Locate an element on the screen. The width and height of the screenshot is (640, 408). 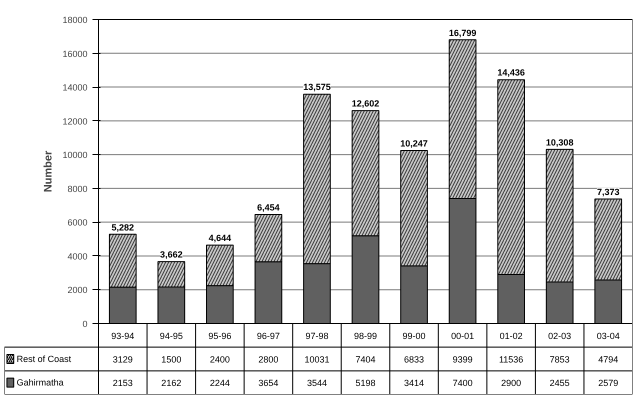
data-label: 2579 is located at coordinates (608, 383).